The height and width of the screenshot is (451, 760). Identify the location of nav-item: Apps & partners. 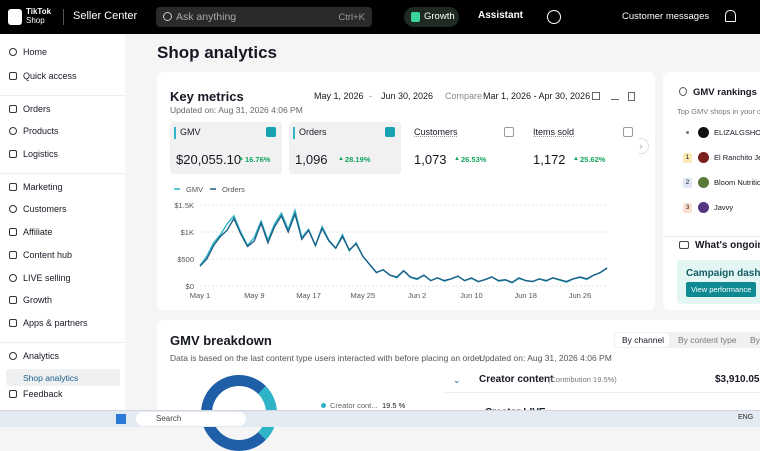
(55, 323).